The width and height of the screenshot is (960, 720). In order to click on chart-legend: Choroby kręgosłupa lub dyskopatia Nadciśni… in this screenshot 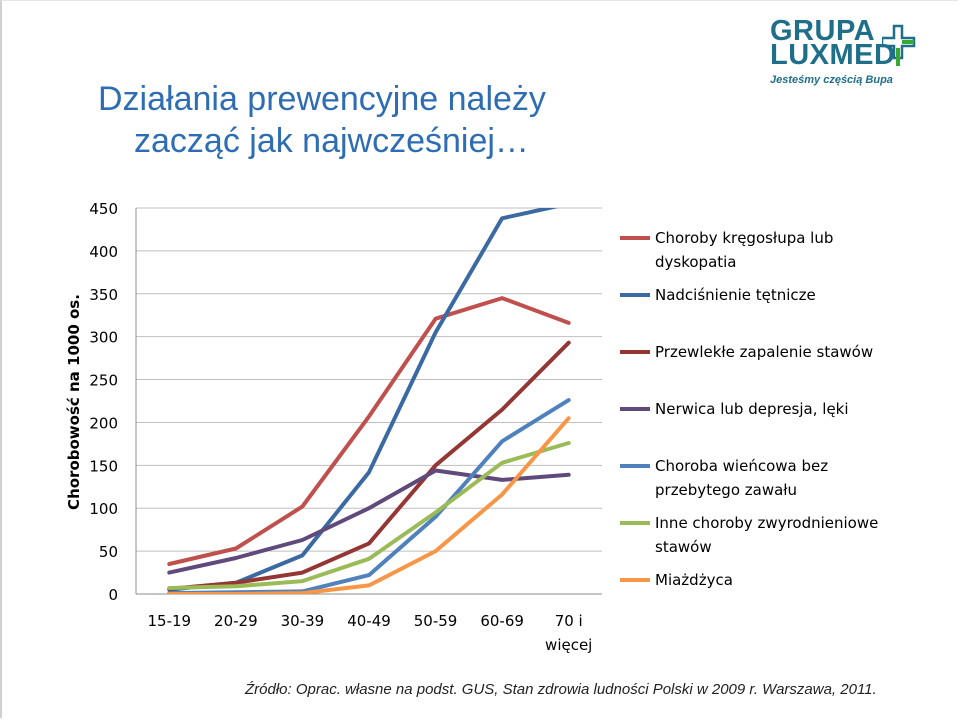, I will do `click(749, 409)`.